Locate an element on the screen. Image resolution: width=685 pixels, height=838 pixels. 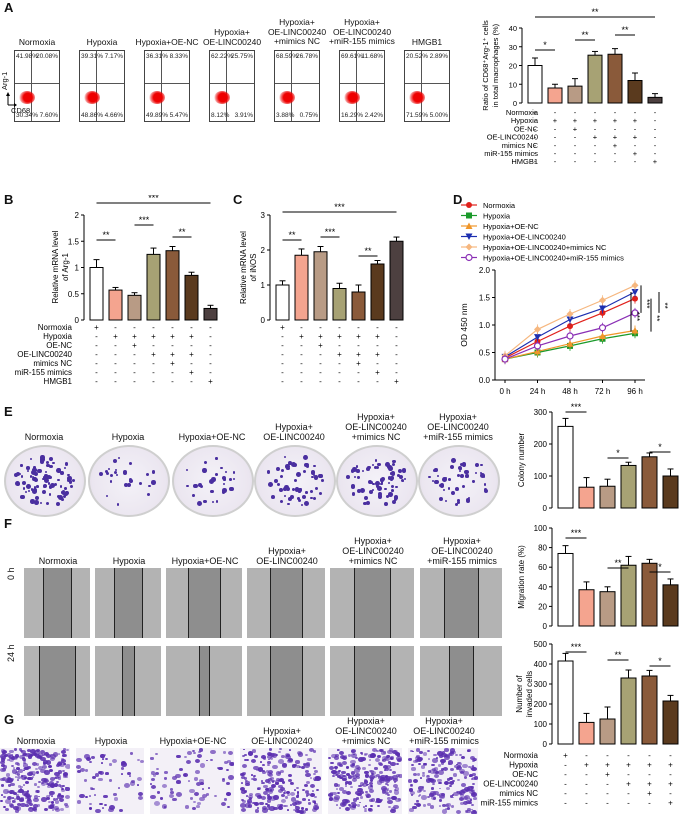
cell-layer-left is located at coordinates (434, 681).